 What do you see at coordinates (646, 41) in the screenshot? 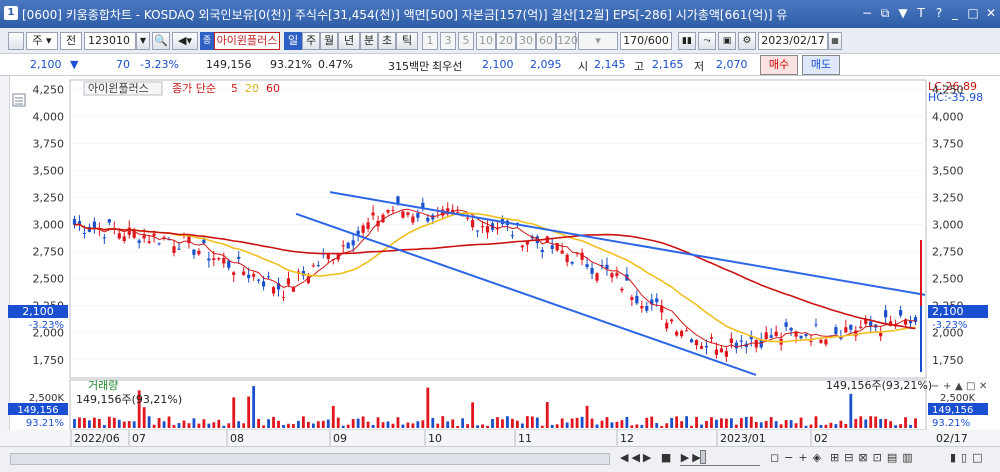
I see `data-count-input: 170/600` at bounding box center [646, 41].